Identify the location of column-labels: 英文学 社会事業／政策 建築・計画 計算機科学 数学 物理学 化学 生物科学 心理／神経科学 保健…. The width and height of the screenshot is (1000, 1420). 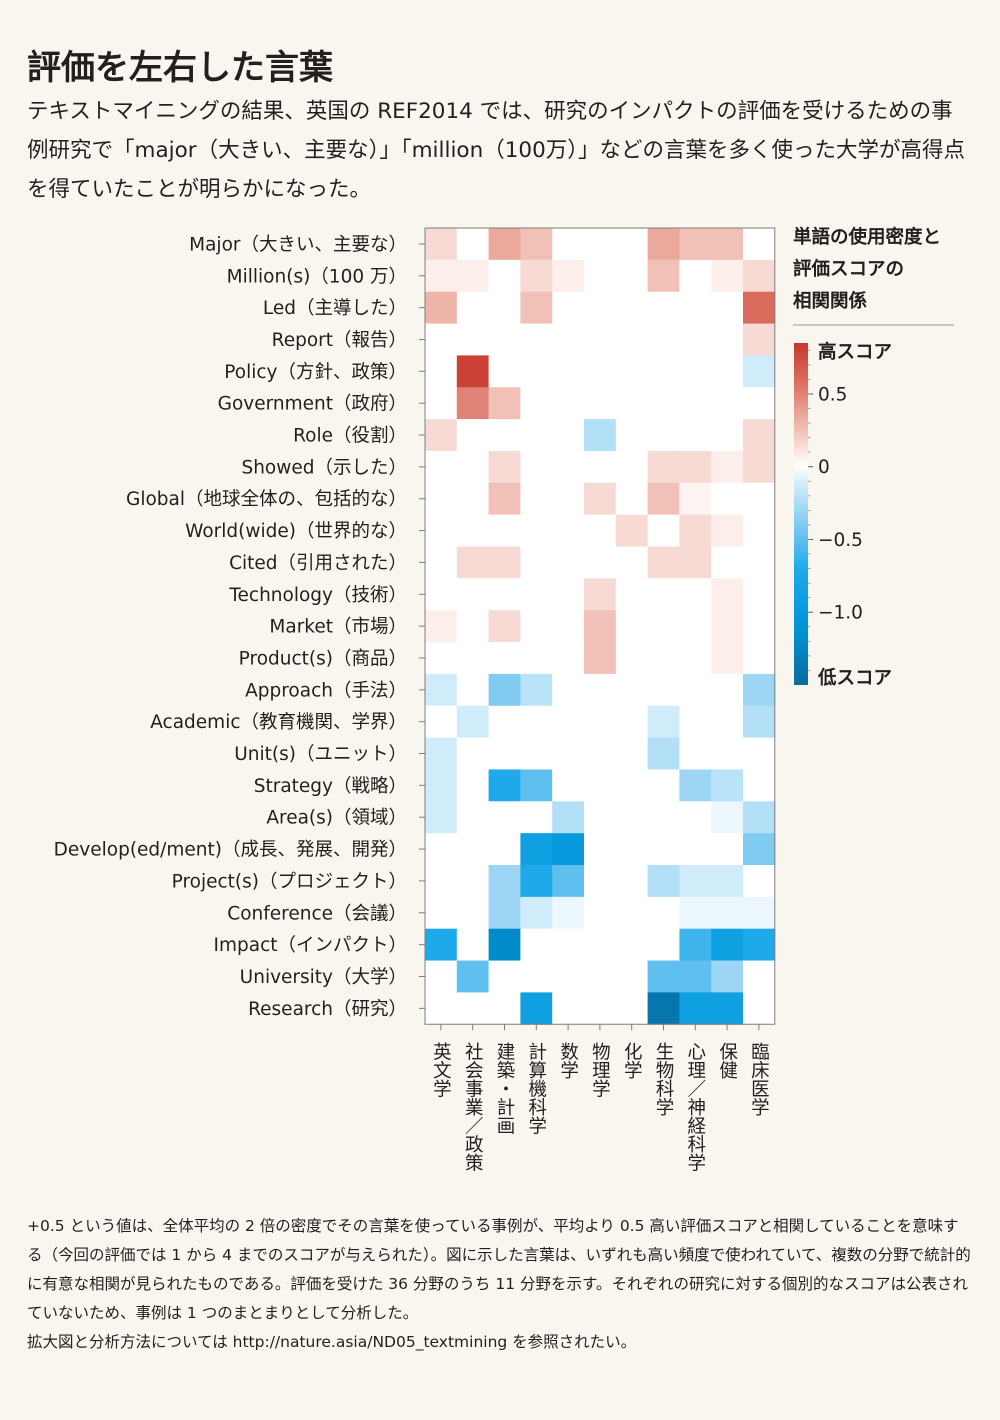
(599, 1107).